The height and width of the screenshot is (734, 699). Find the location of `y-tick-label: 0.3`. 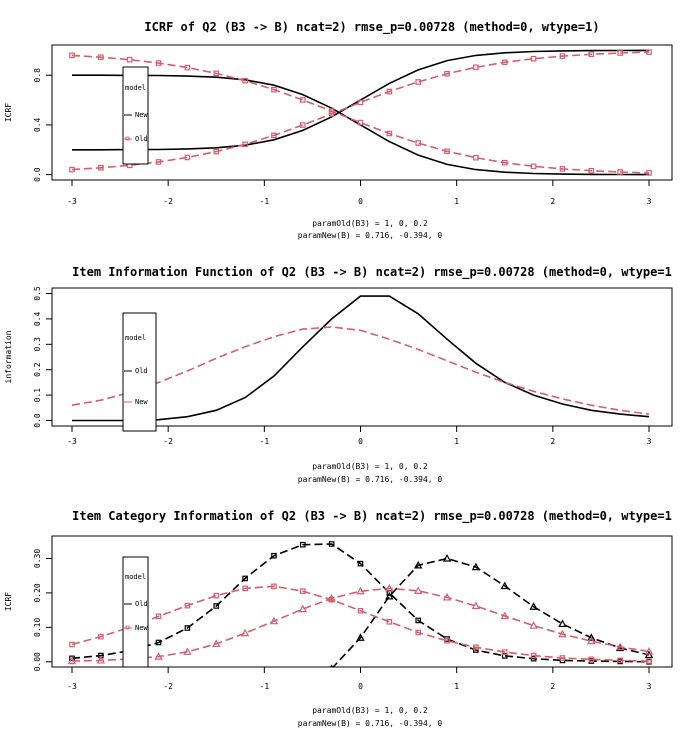

y-tick-label: 0.3 is located at coordinates (37, 344).